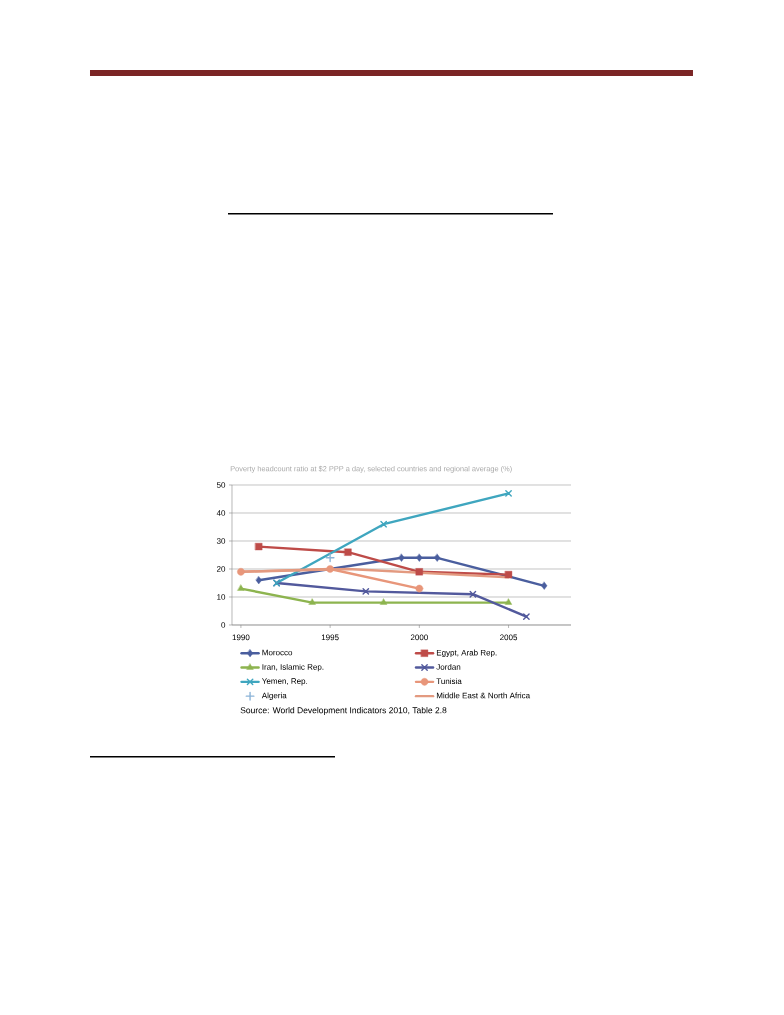  Describe the element at coordinates (330, 637) in the screenshot. I see `x-tick-label: 1995` at that location.